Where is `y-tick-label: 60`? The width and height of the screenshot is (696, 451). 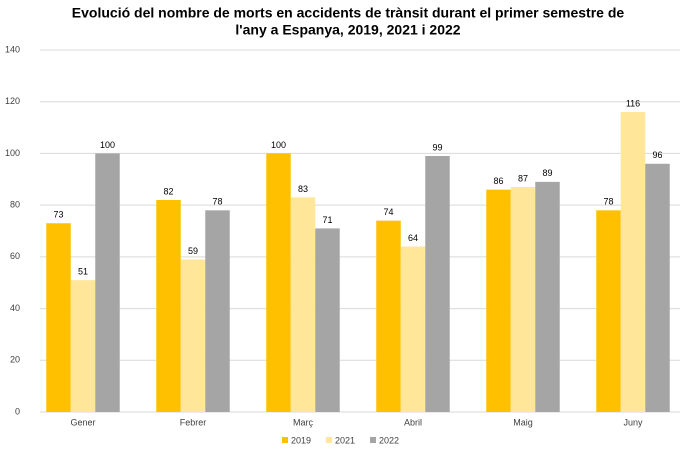 y-tick-label: 60 is located at coordinates (15, 256).